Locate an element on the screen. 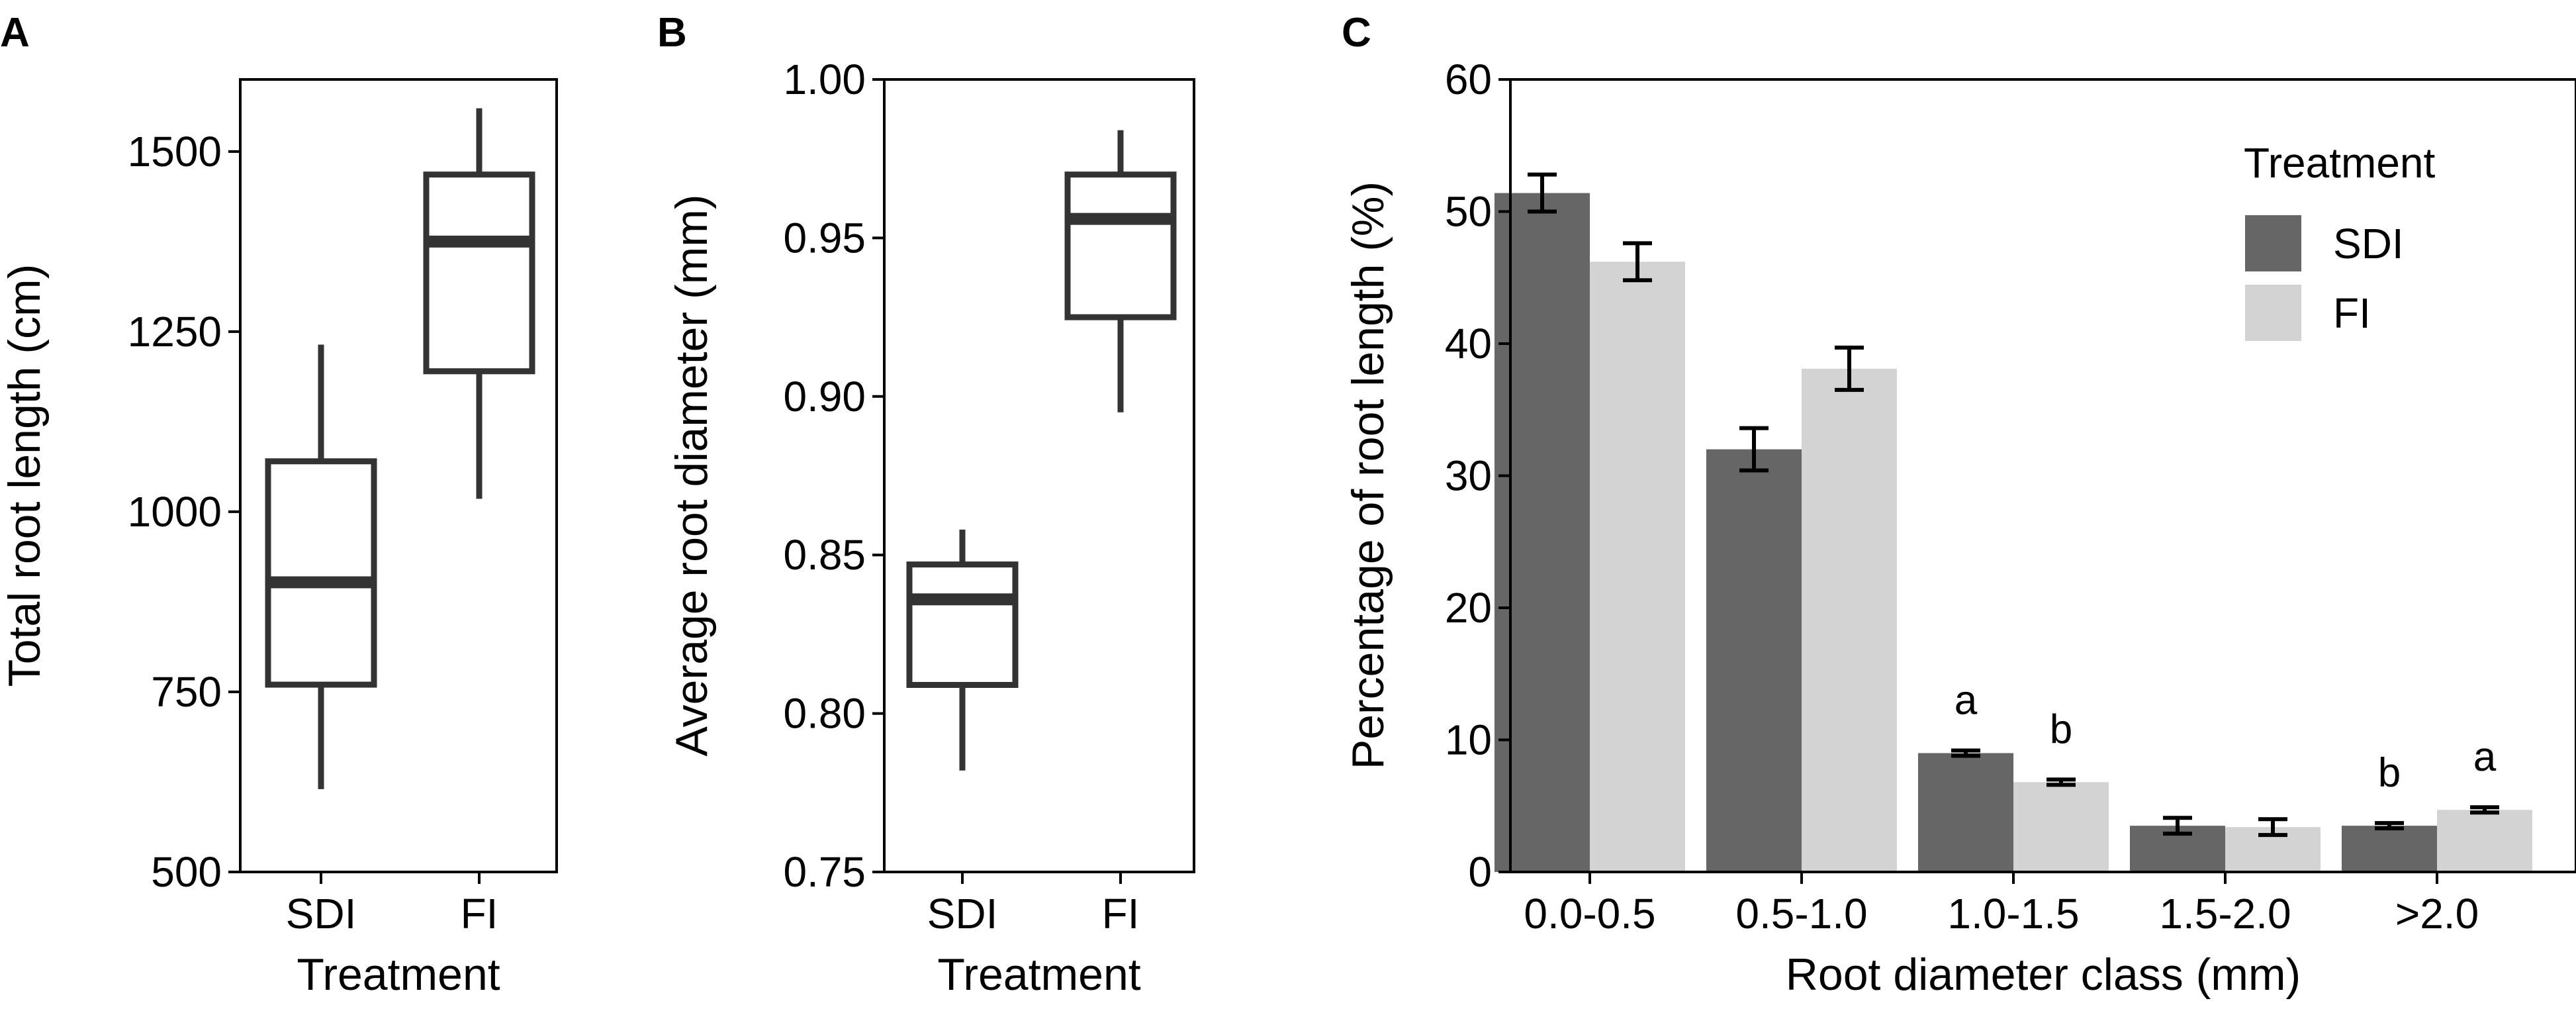 The image size is (2576, 1013). panel-a-boxes is located at coordinates (400, 448).